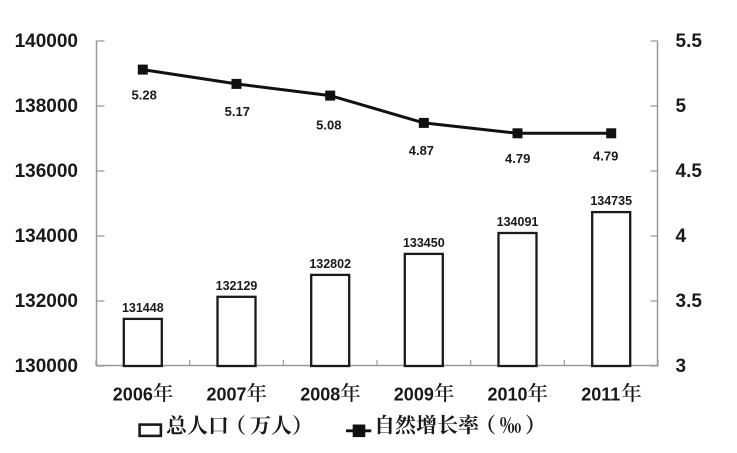  What do you see at coordinates (330, 264) in the screenshot?
I see `svg-text: 132802` at bounding box center [330, 264].